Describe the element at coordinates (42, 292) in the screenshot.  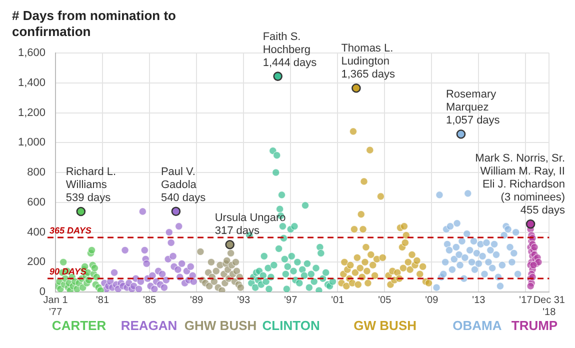
I see `y-tick-label: 0` at that location.